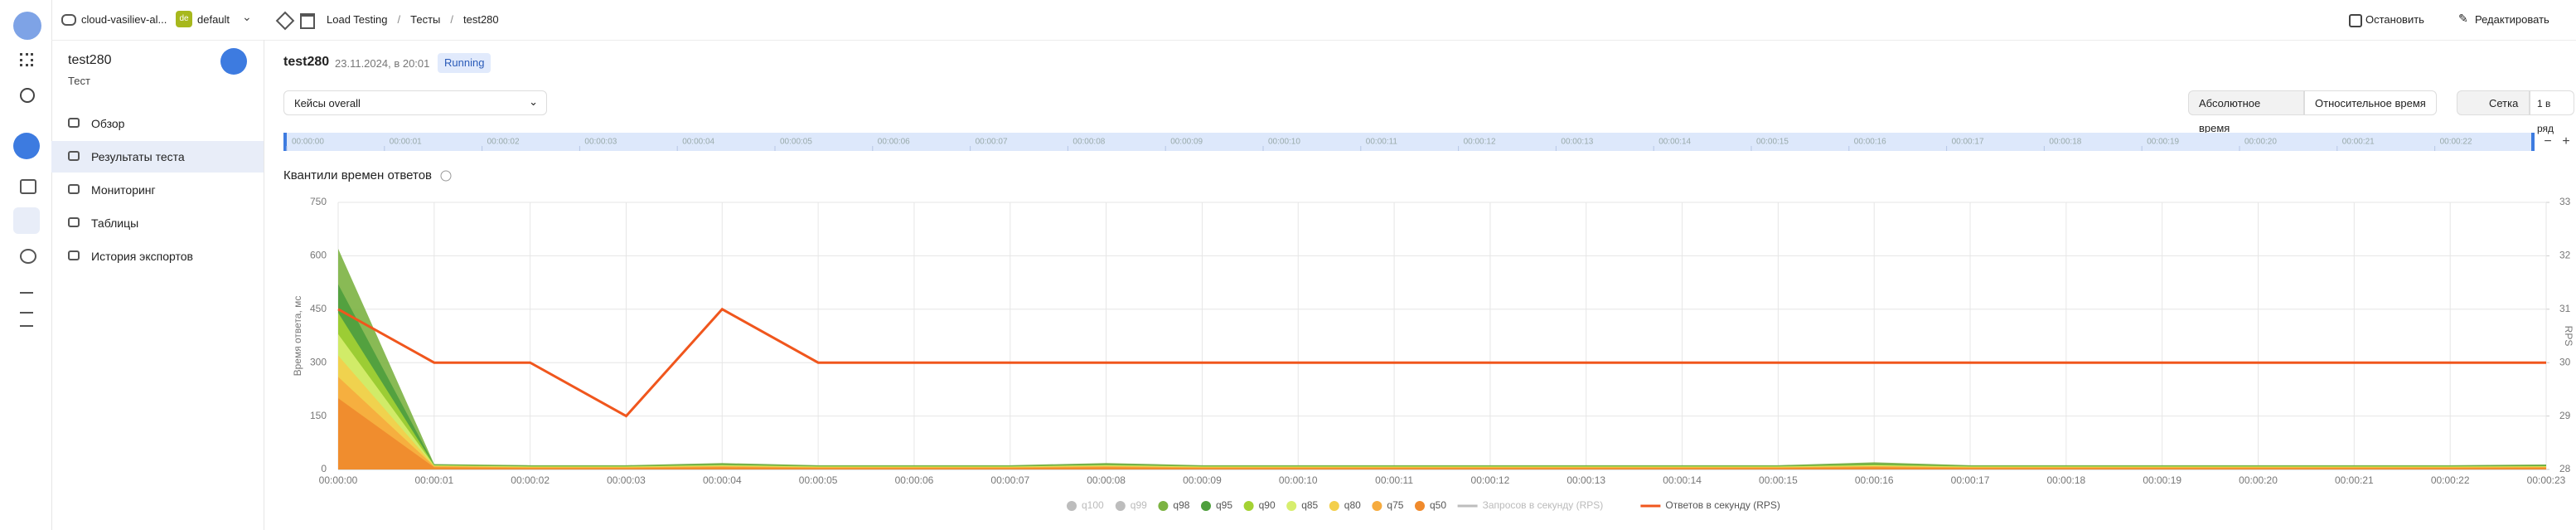  Describe the element at coordinates (530, 480) in the screenshot. I see `x-tick-label: 00:00:02` at that location.